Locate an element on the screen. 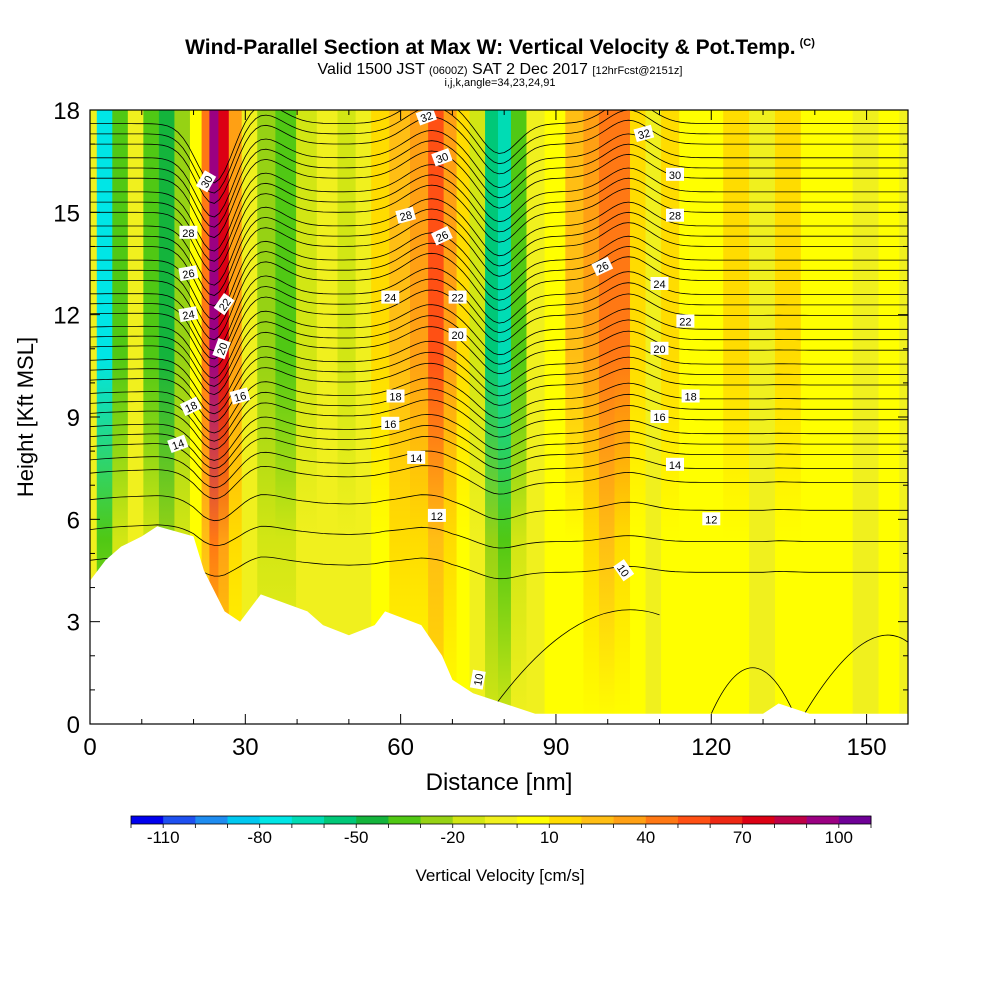 This screenshot has width=1000, height=1000. y-tick-label: 15 is located at coordinates (66, 213).